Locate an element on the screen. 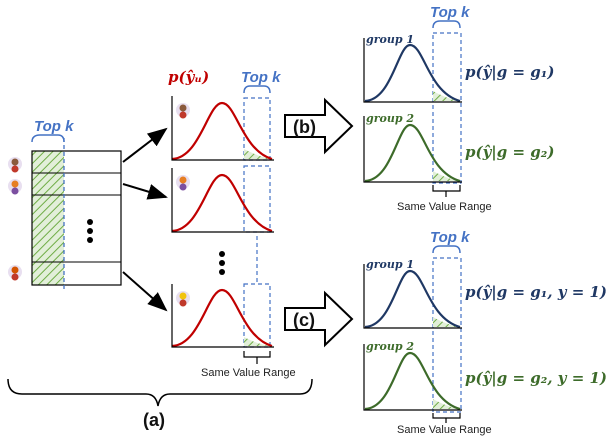 The image size is (613, 436). c-group2-formula: p(ŷ|g = g₂, y = 1) is located at coordinates (536, 378).